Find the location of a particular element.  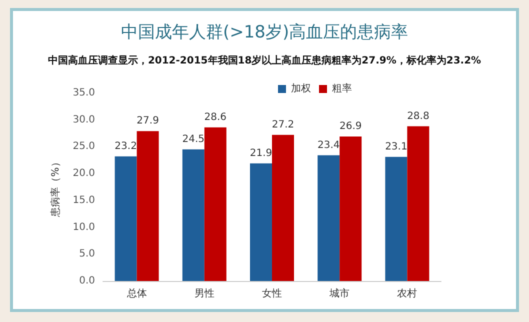

chart-title: 中国成年人群(>18岁)高血压的患病率 is located at coordinates (264, 32).